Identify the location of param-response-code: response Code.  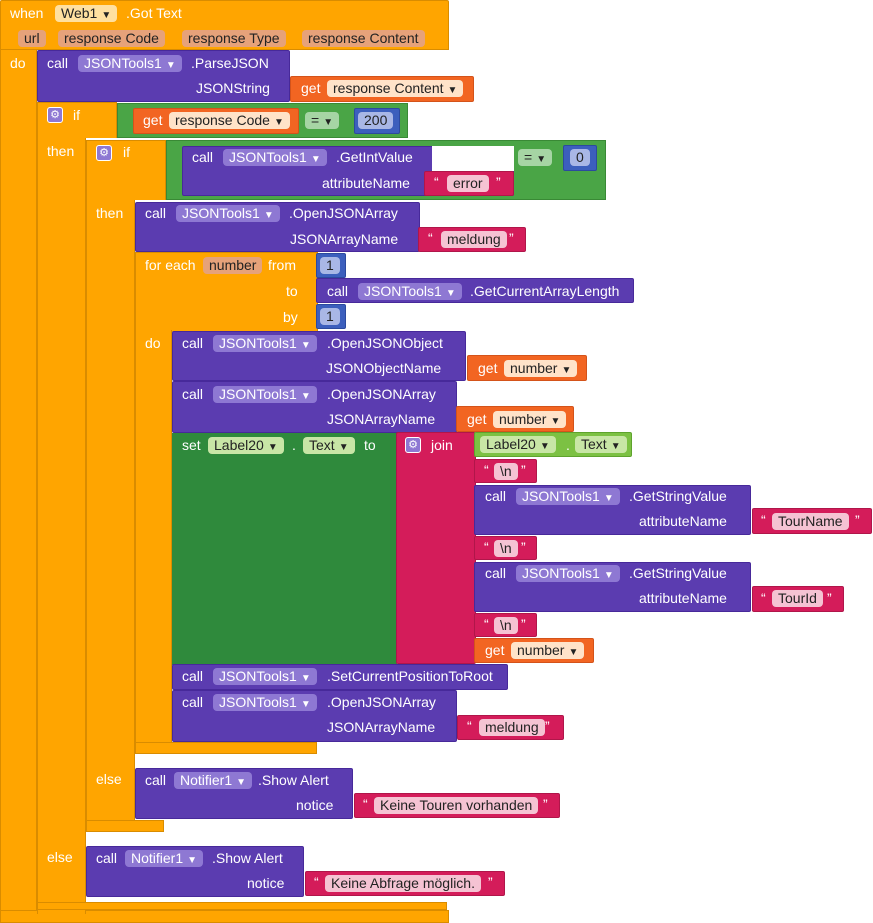
(111, 38).